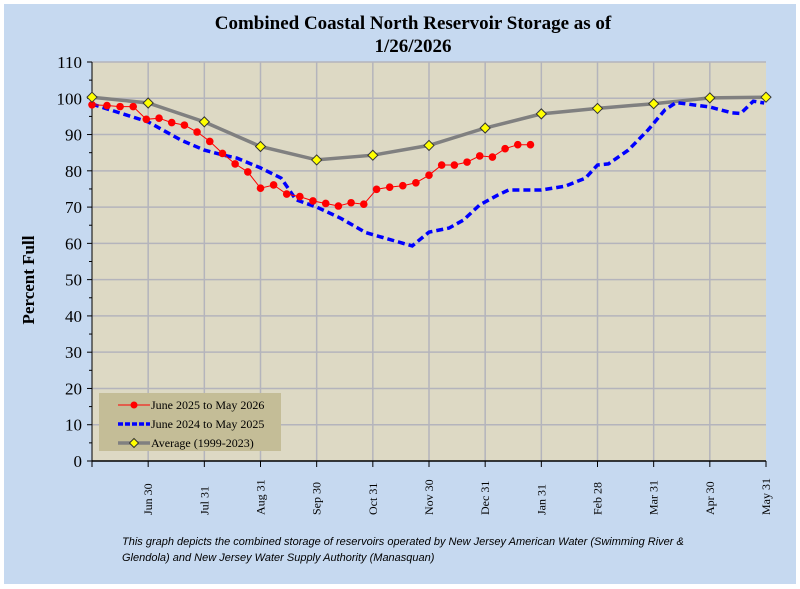 The height and width of the screenshot is (589, 800). What do you see at coordinates (69, 62) in the screenshot?
I see `y-tick-label: 110` at bounding box center [69, 62].